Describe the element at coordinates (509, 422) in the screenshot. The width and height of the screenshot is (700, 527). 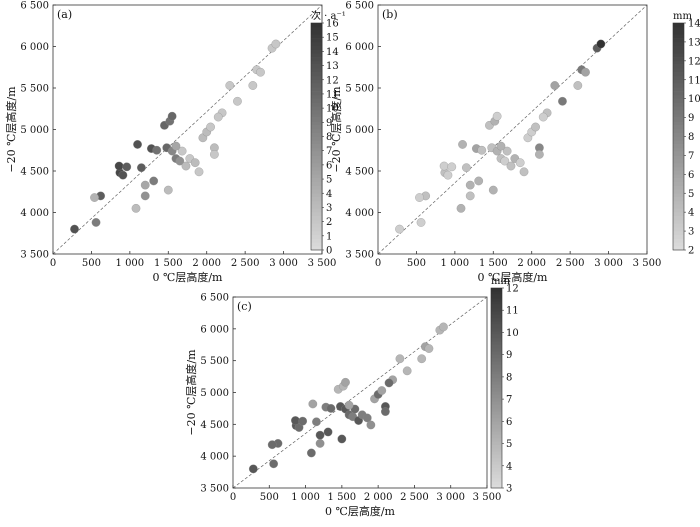
I see `colorbar-tick-label: 6` at that location.